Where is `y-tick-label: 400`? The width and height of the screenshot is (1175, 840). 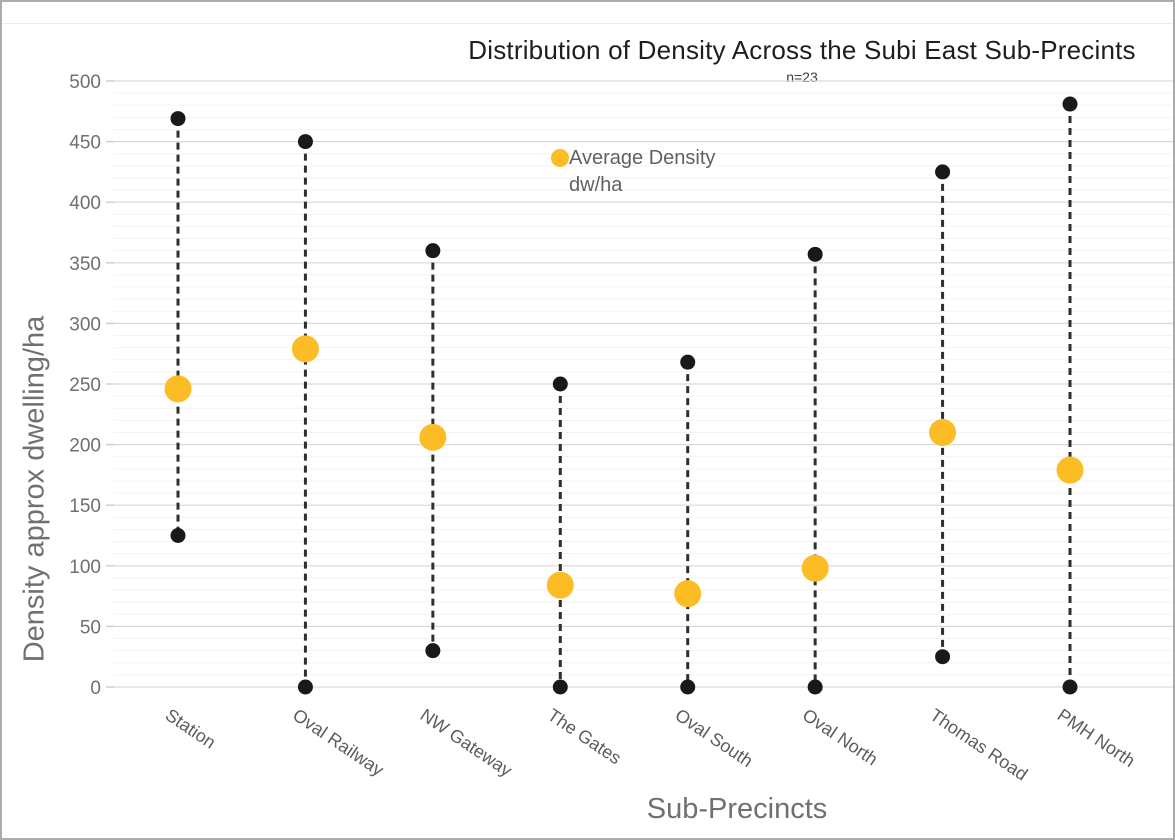
y-tick-label: 400 is located at coordinates (85, 203).